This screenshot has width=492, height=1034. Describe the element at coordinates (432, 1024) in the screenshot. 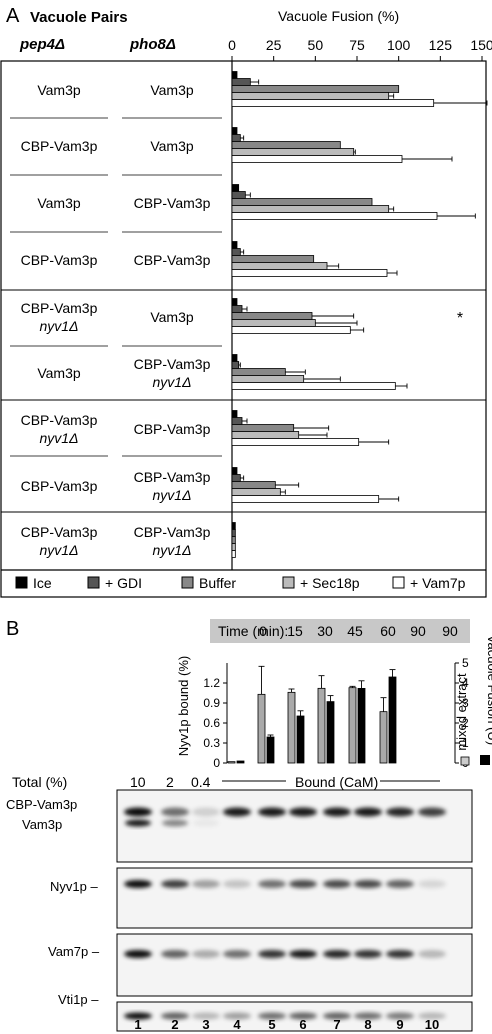

I see `lane-number-10: 10` at that location.